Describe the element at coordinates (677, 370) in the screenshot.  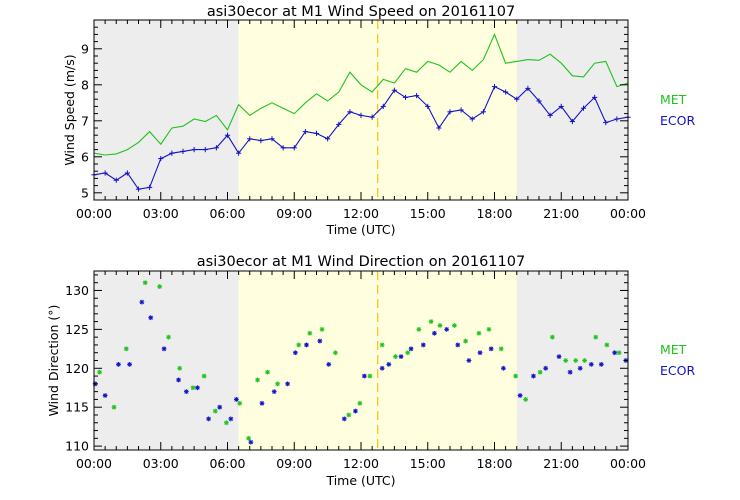
I see `legend-ecor: ECOR` at that location.